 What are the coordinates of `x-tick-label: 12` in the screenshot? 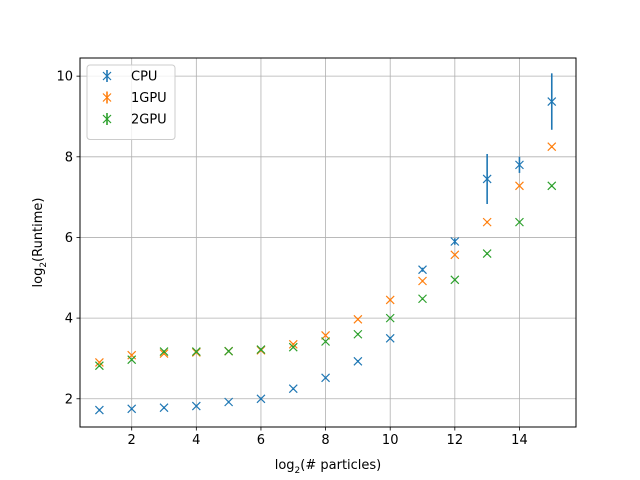 It's located at (455, 440).